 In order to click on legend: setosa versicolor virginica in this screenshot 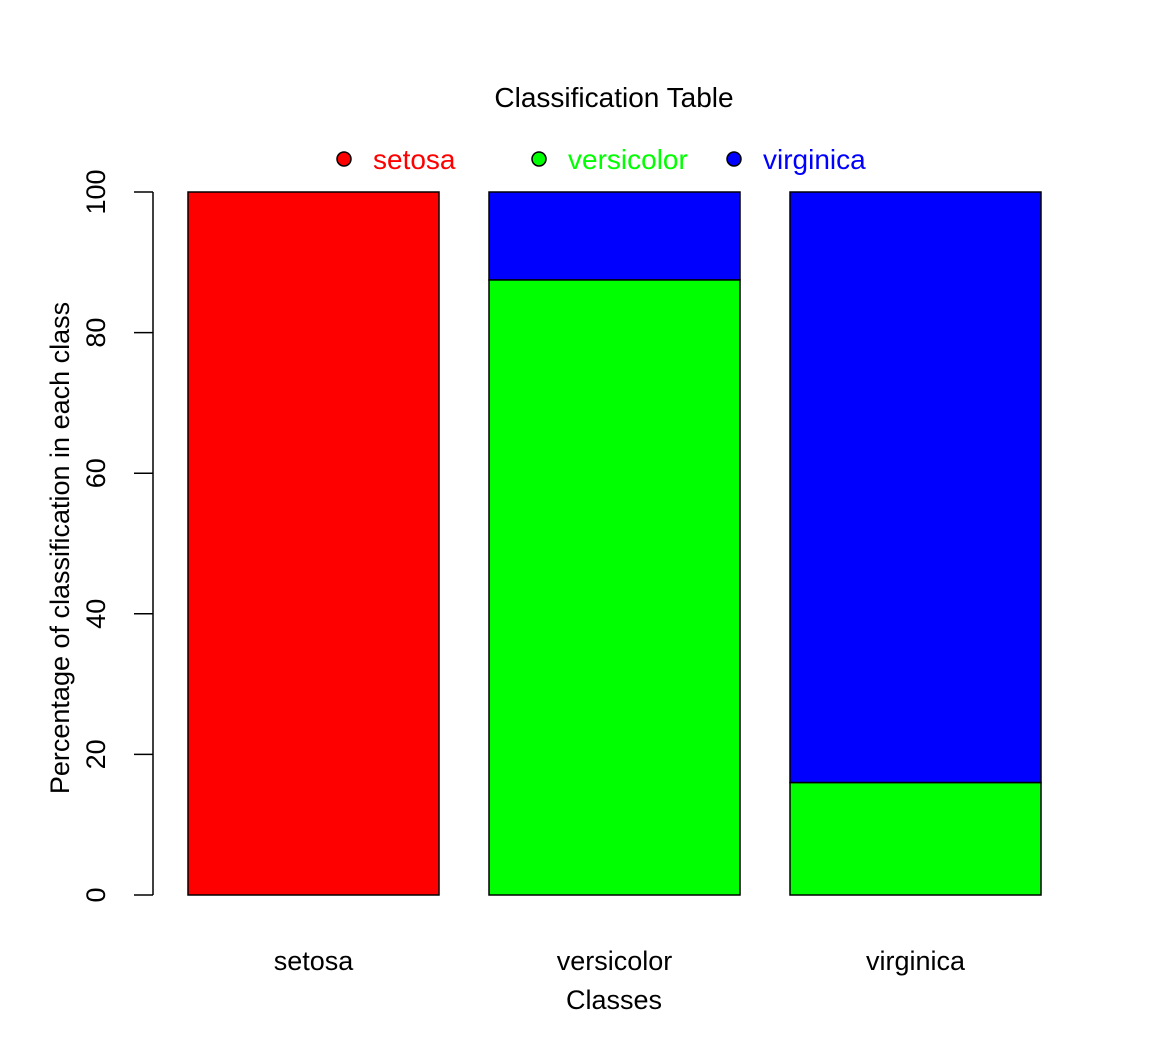, I will do `click(601, 159)`.